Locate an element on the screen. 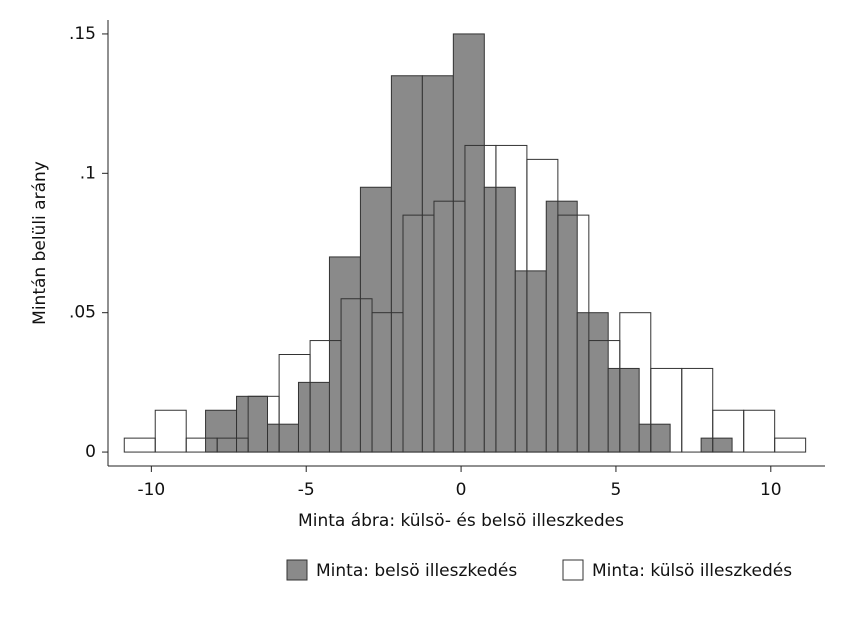 This screenshot has height=617, width=847. x-axis-title: Minta ábra: külsö- és belsö illeszkedes is located at coordinates (461, 521).